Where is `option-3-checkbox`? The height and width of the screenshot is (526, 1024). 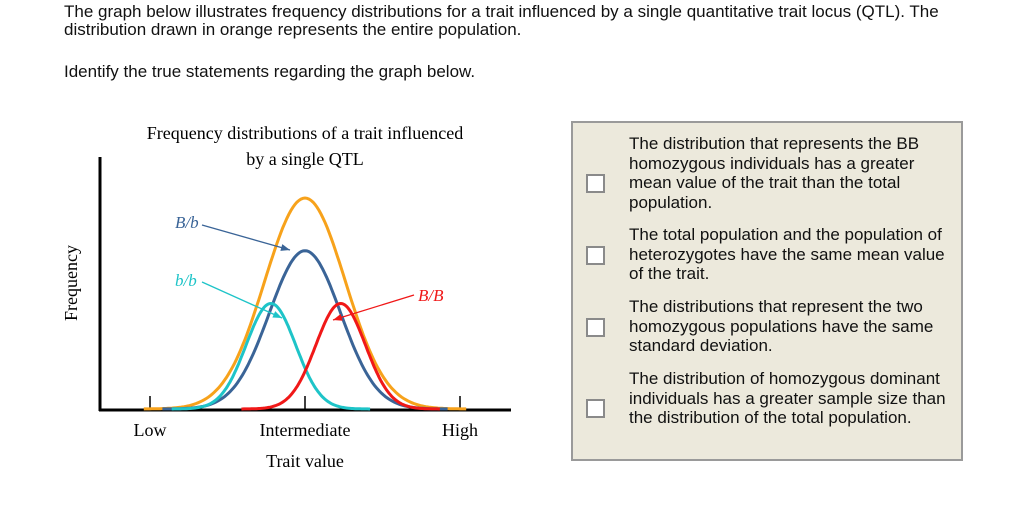
option-3-checkbox is located at coordinates (595, 327).